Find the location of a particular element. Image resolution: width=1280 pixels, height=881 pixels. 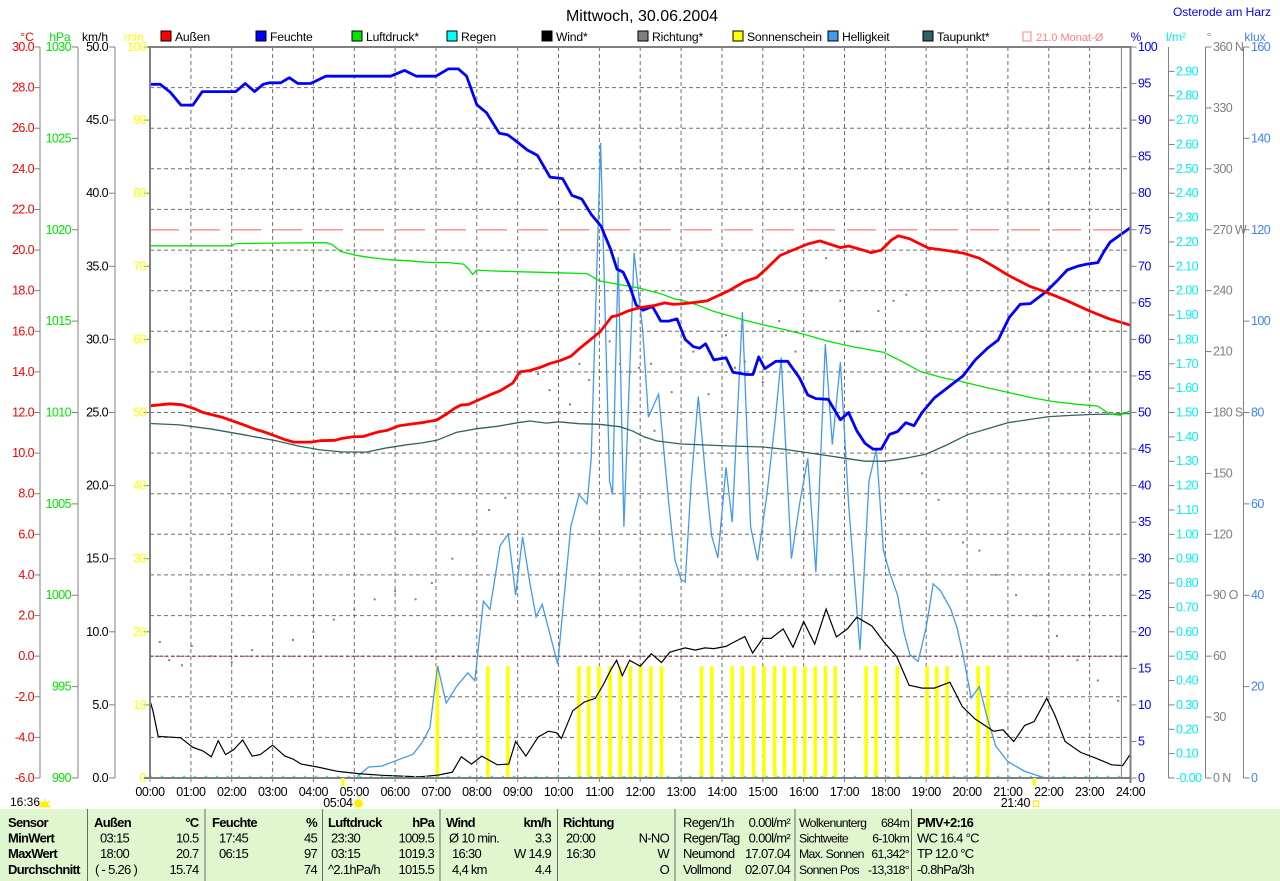

svg-text: Osterode am Harz is located at coordinates (1222, 12).